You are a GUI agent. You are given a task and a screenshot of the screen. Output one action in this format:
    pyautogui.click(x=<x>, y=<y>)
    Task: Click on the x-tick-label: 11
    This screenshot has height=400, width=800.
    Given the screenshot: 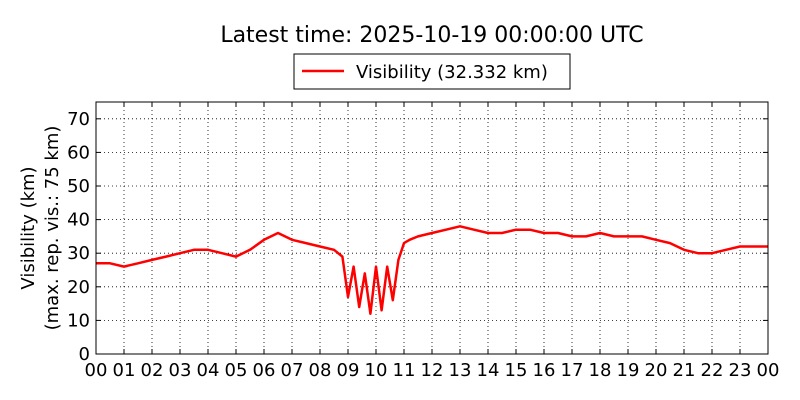 What is the action you would take?
    pyautogui.click(x=404, y=370)
    